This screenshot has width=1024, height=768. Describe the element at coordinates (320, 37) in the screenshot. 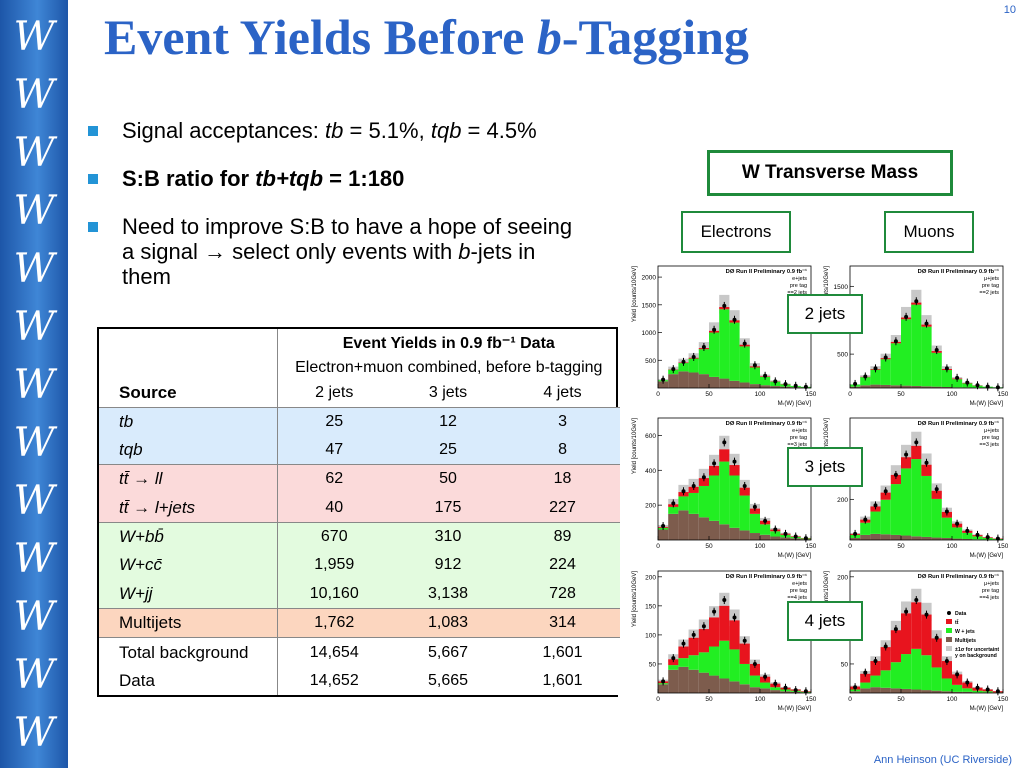

I see `title-main: Event Yields Before` at that location.